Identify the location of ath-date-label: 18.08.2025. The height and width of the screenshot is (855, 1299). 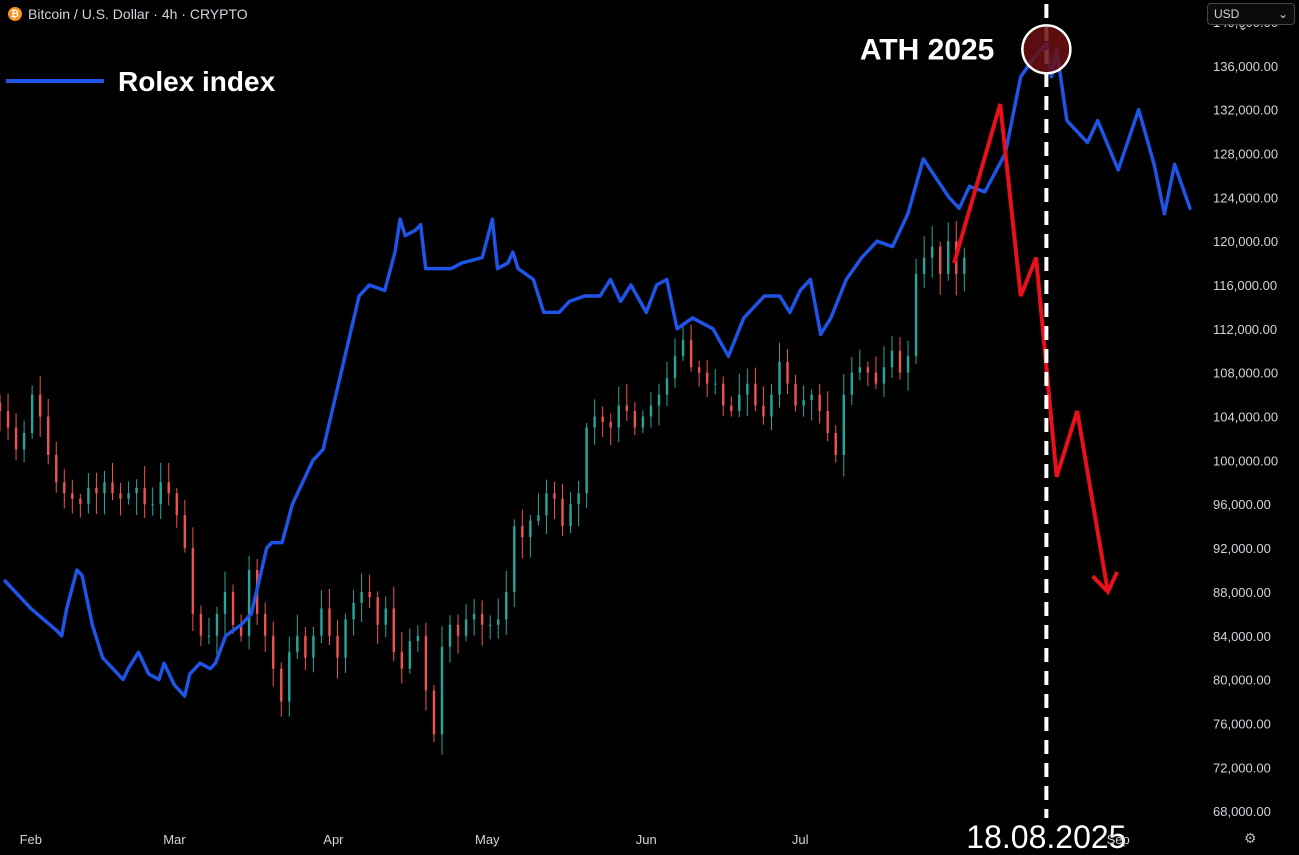
(1046, 837).